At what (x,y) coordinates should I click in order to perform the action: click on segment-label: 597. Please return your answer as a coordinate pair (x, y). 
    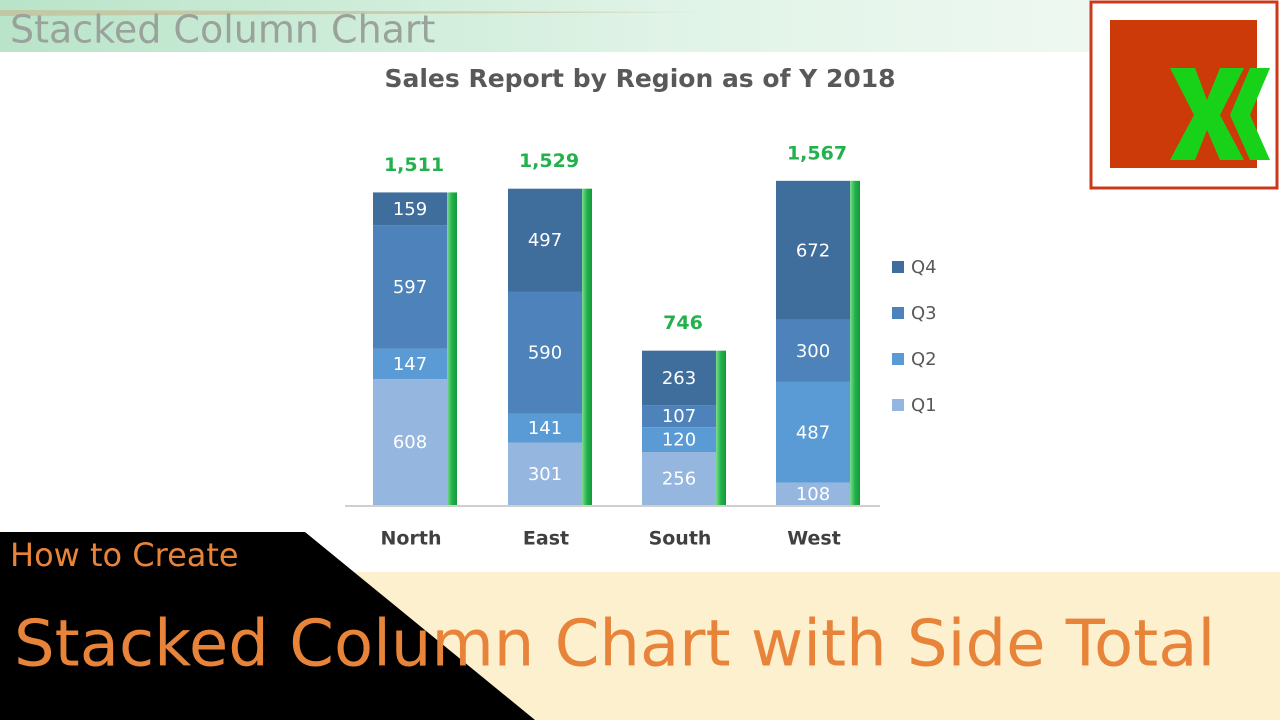
    Looking at the image, I should click on (410, 287).